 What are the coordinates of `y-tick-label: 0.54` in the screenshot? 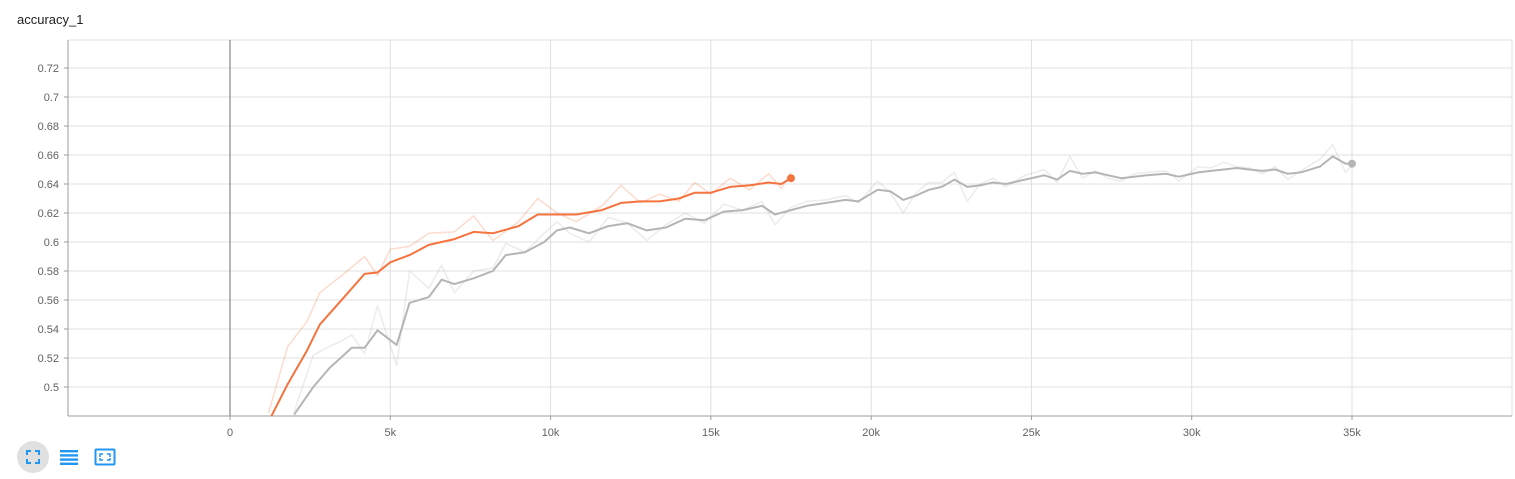 It's located at (48, 330).